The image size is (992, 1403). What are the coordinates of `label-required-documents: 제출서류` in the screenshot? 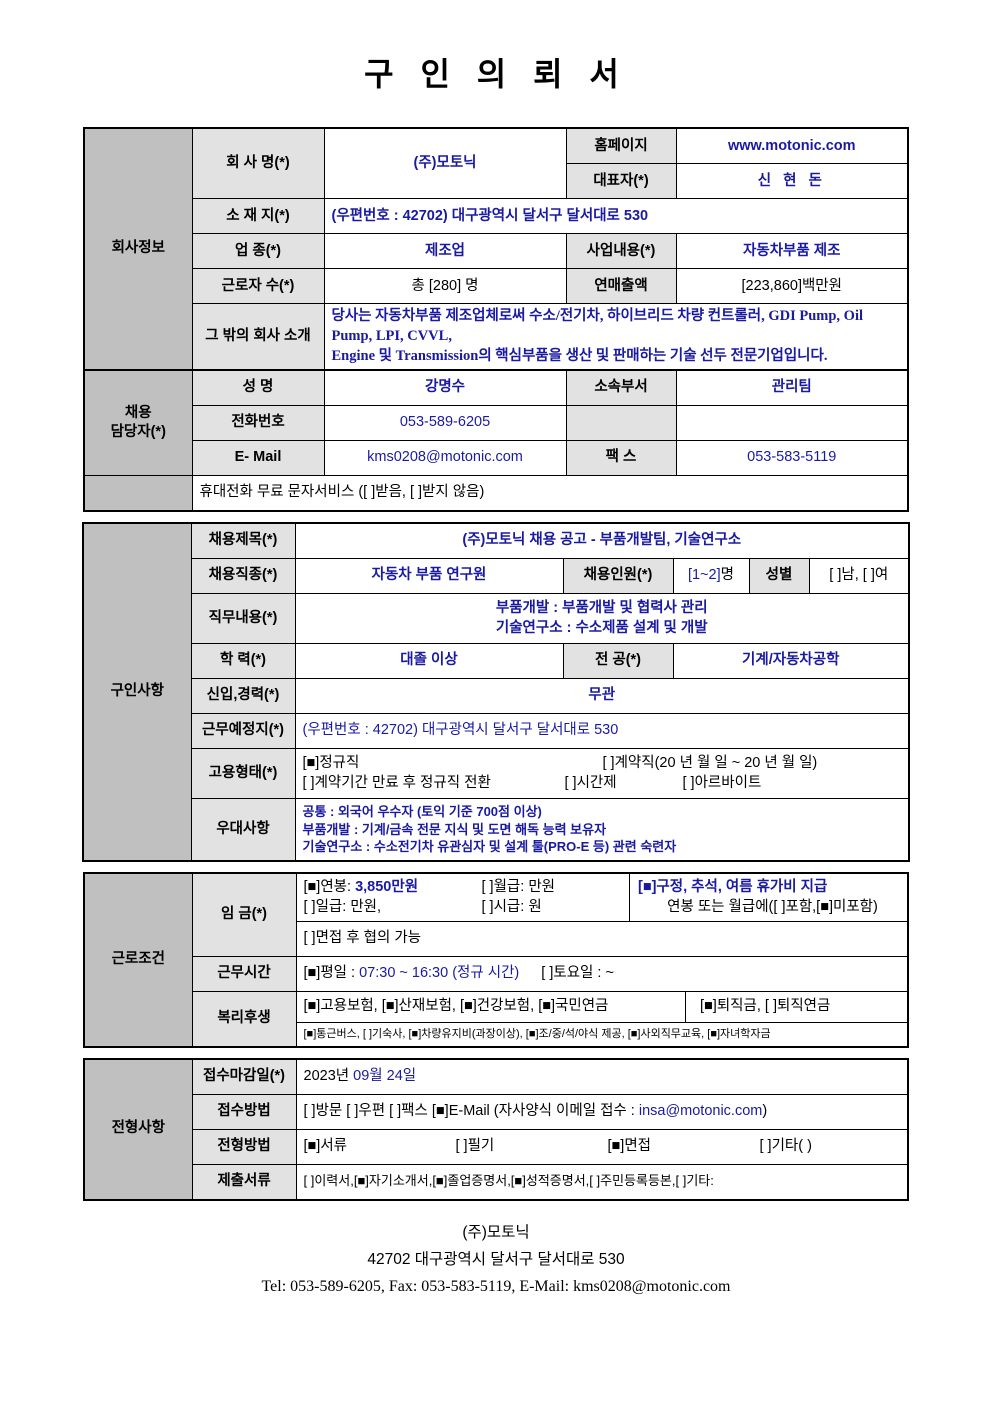 It's located at (244, 1181).